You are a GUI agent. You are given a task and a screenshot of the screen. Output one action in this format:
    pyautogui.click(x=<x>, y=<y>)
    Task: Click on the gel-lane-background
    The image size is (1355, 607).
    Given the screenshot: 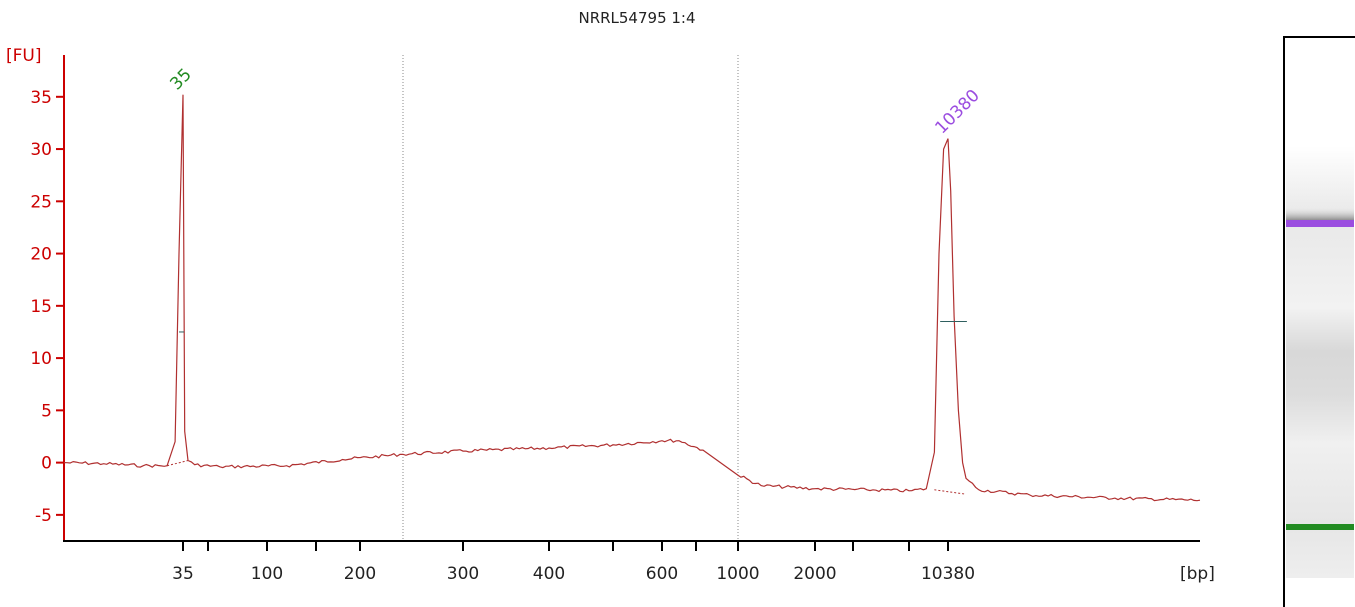 What is the action you would take?
    pyautogui.click(x=1320, y=308)
    